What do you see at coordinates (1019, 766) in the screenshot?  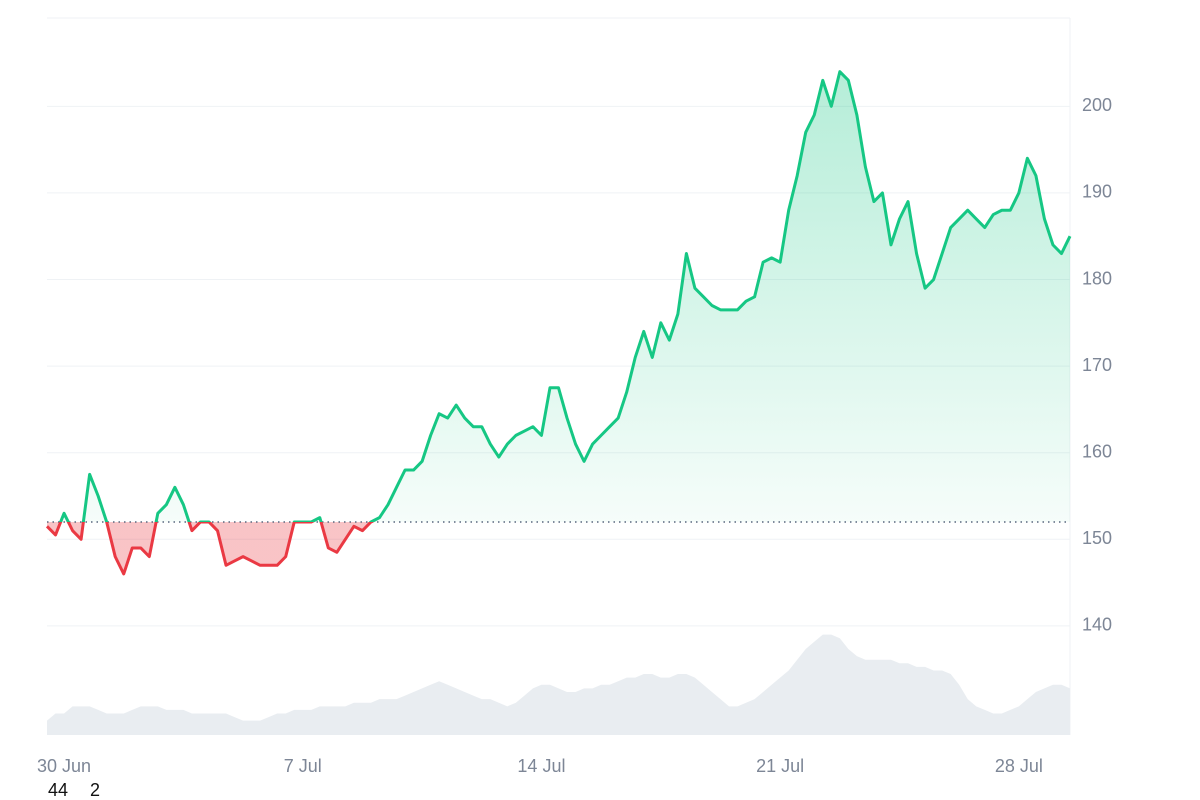 I see `x-tick-label: 28 Jul` at bounding box center [1019, 766].